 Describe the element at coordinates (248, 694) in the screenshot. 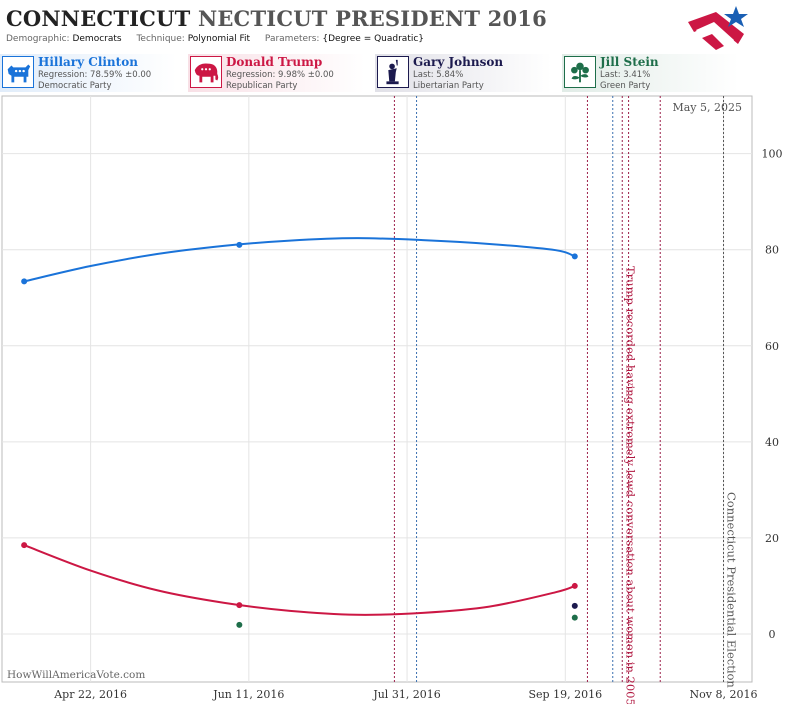

I see `x-tick-label: Jun 11, 2016` at that location.